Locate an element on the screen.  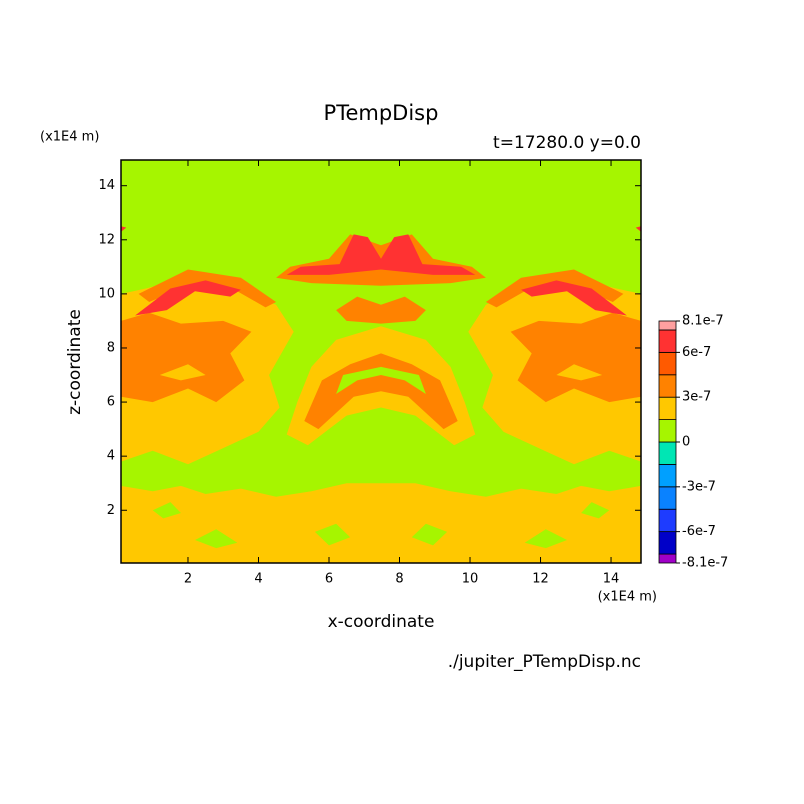
x-tick-label: 10 is located at coordinates (470, 579).